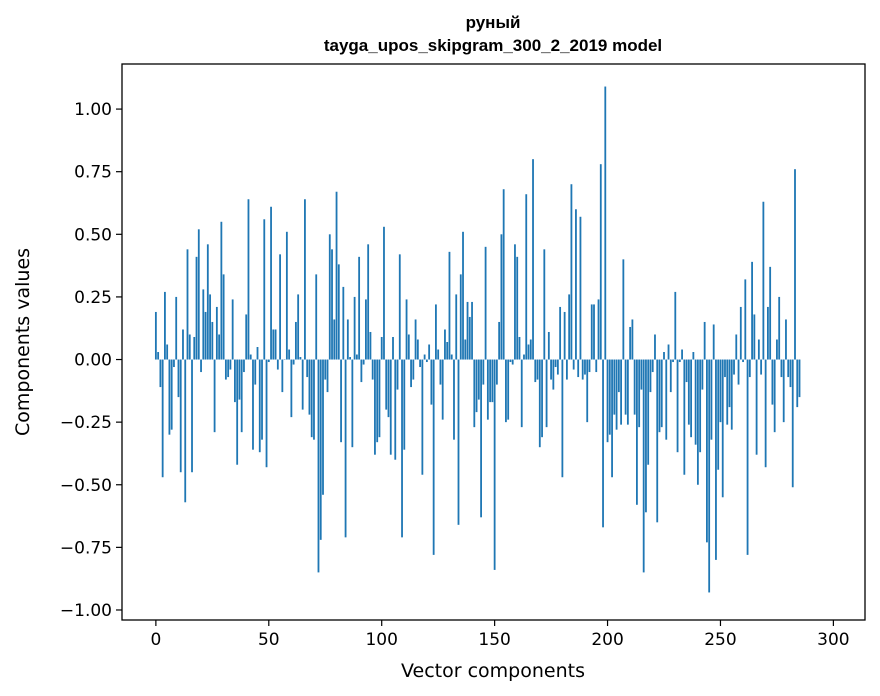 The width and height of the screenshot is (880, 696). Describe the element at coordinates (269, 640) in the screenshot. I see `x-tick-label: 50` at that location.